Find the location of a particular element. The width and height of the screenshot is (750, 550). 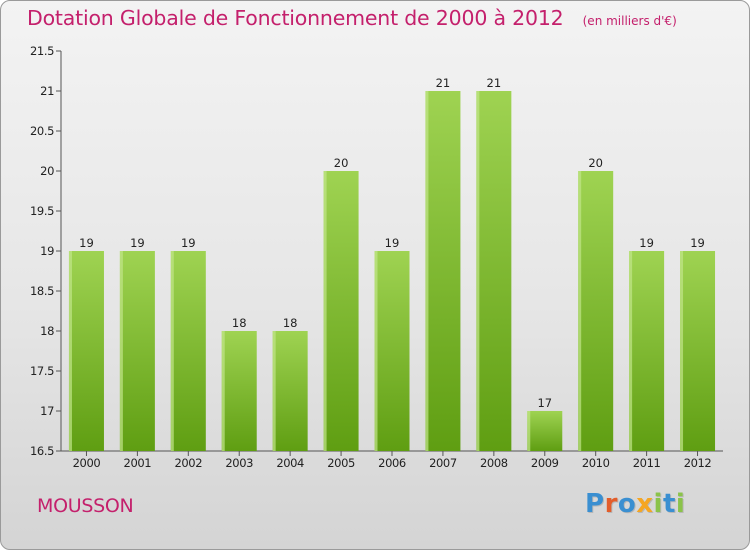

x-tick-label: 2011 is located at coordinates (647, 463).